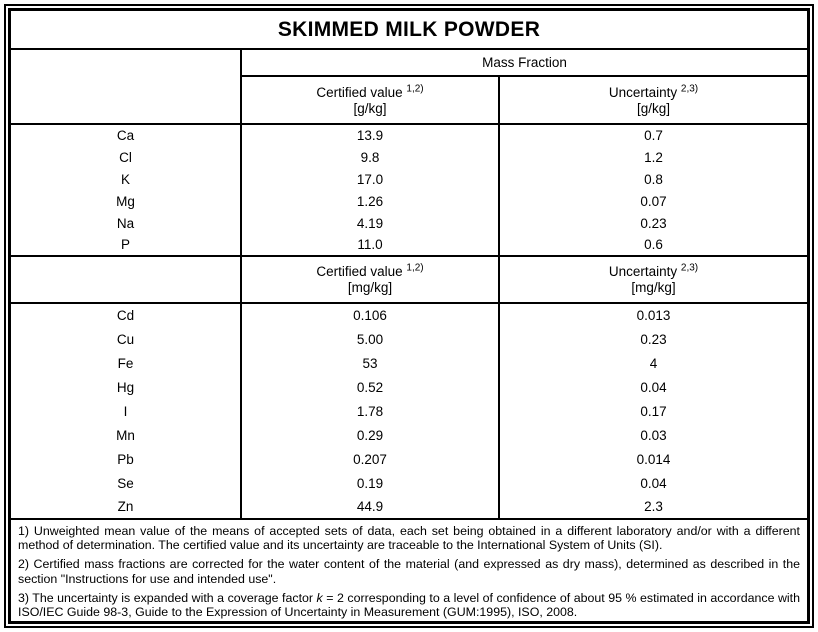  What do you see at coordinates (126, 201) in the screenshot?
I see `element-cell: Mg` at bounding box center [126, 201].